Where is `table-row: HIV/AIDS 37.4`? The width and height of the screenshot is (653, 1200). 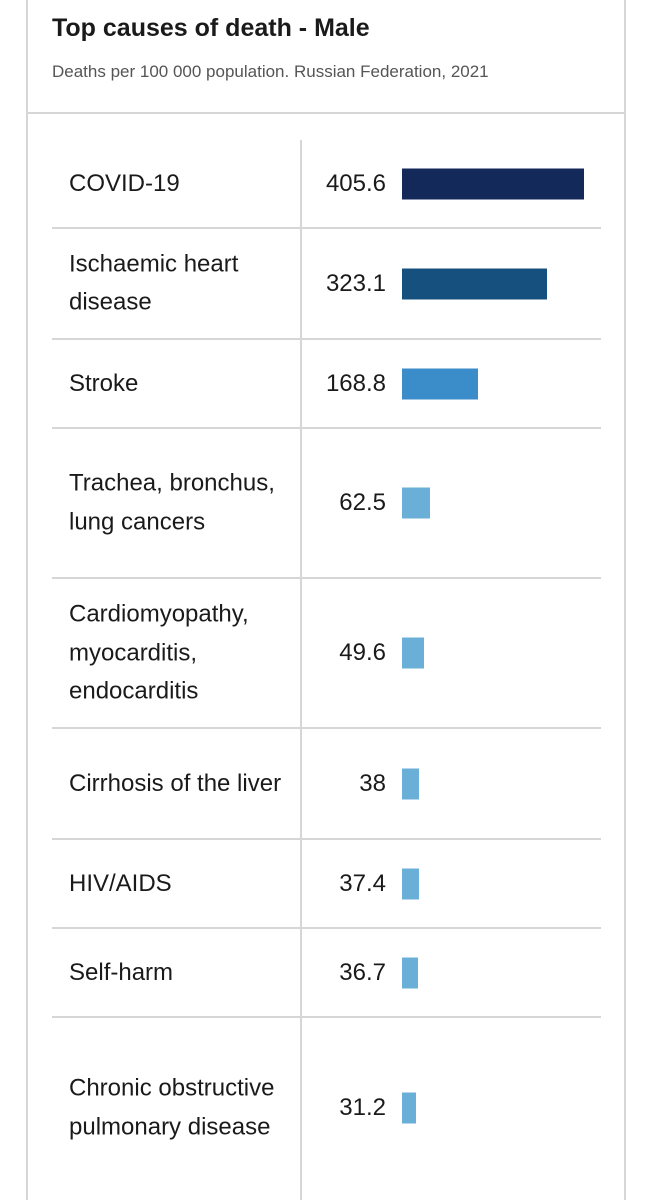 table-row: HIV/AIDS 37.4 is located at coordinates (326, 884).